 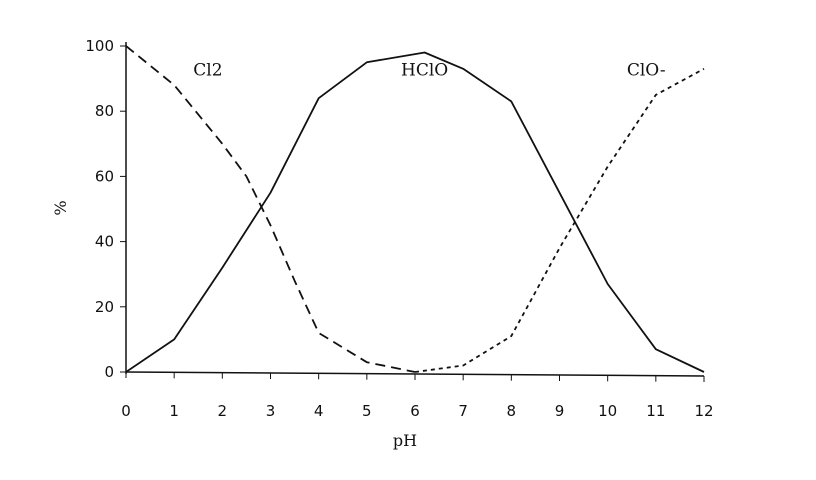 I want to click on series-label-cl2: Cl2, so click(x=207, y=70).